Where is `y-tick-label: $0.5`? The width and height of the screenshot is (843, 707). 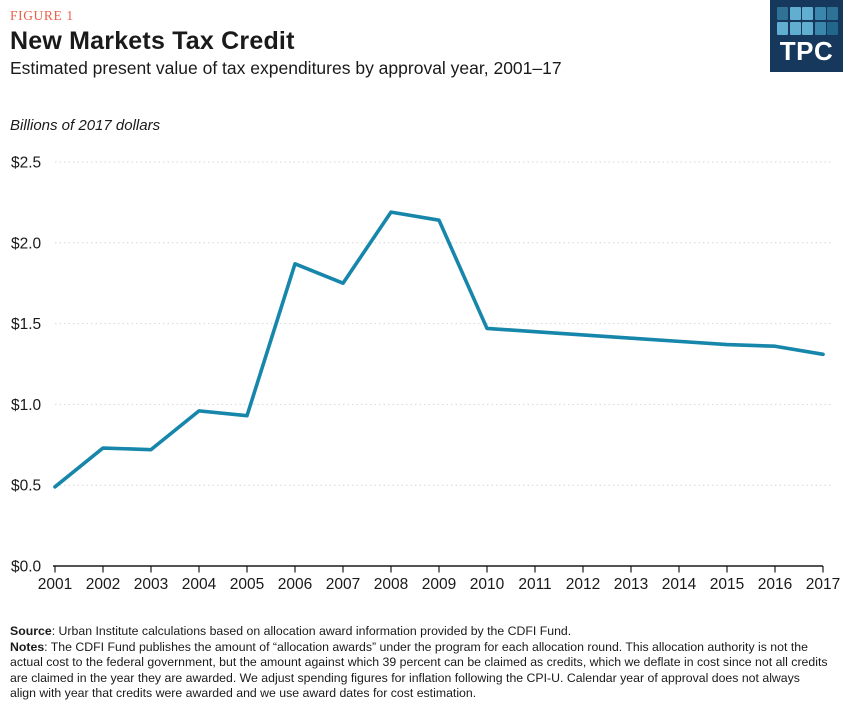 y-tick-label: $0.5 is located at coordinates (26, 486).